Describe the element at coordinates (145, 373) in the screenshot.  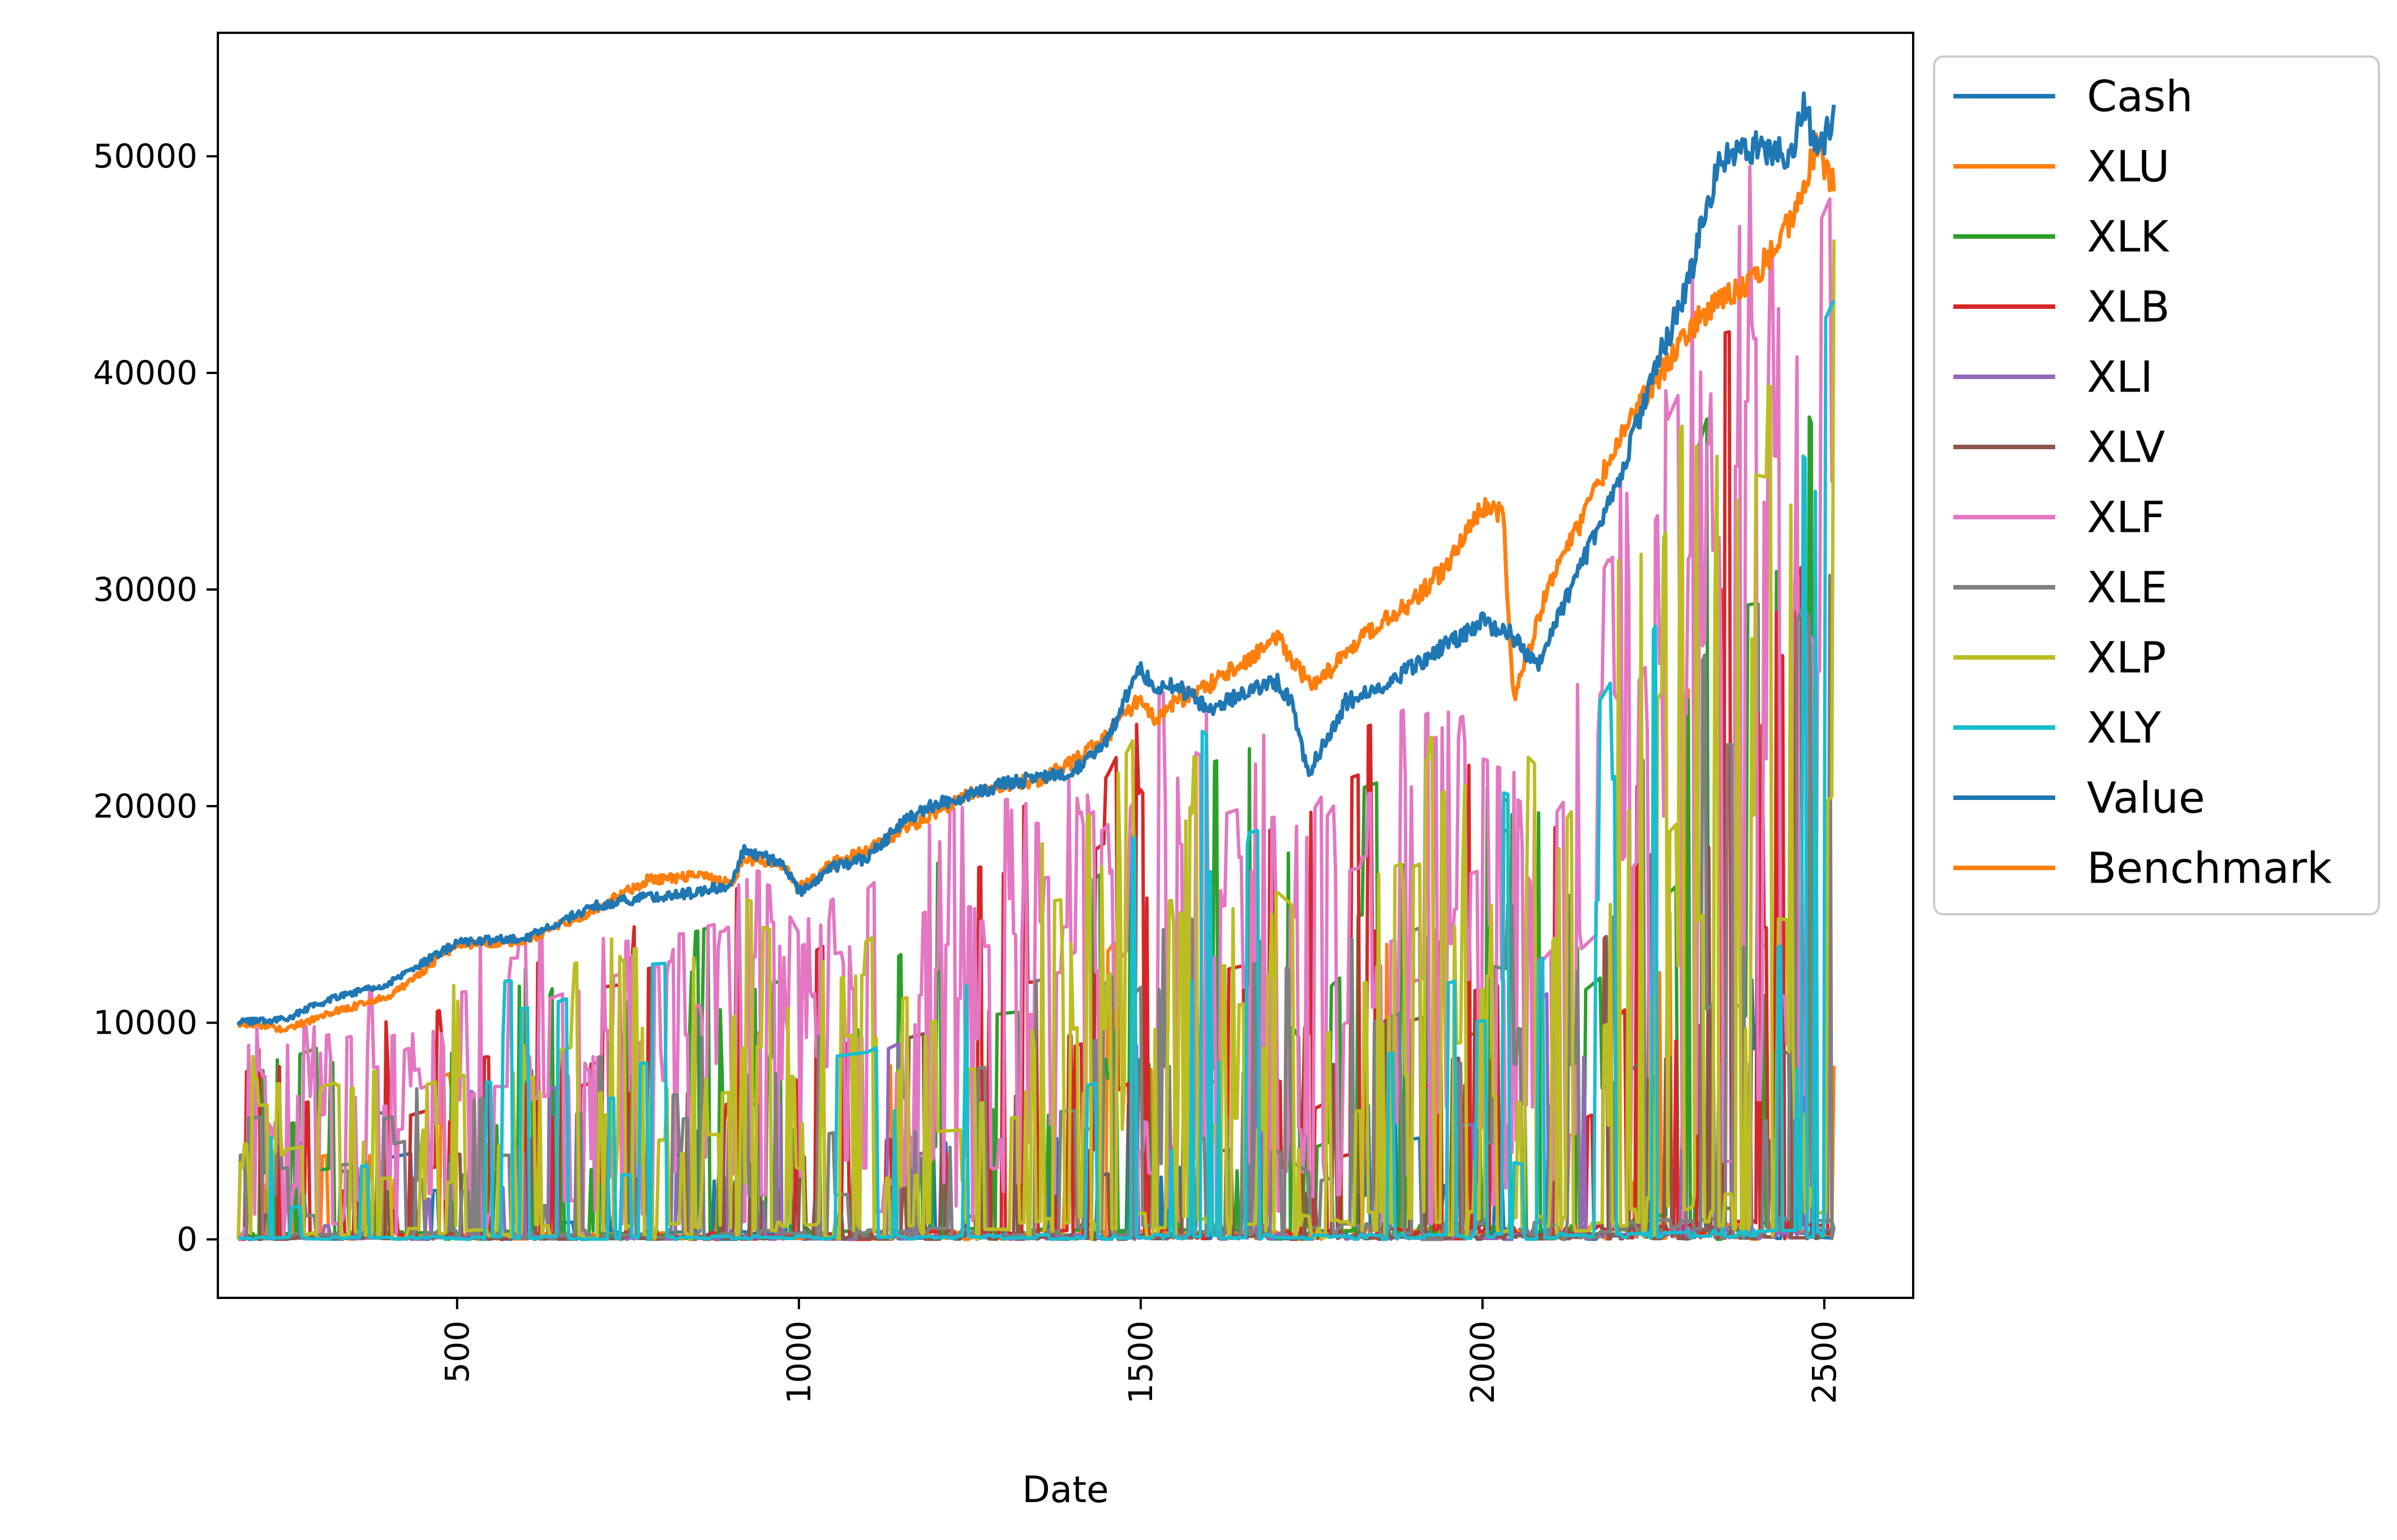
I see `y-tick-label: 40000` at that location.